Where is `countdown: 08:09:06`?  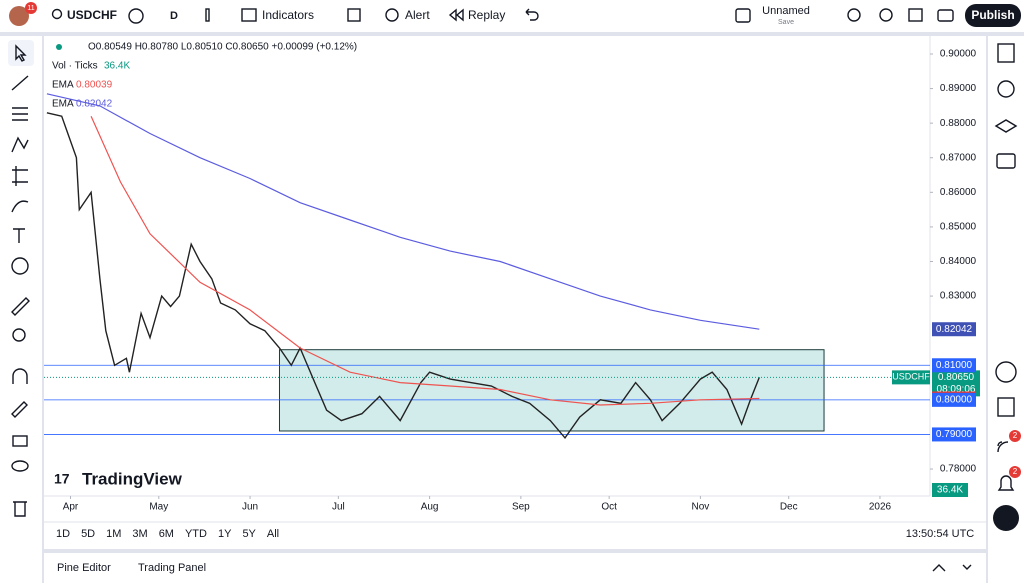 countdown: 08:09:06 is located at coordinates (956, 389).